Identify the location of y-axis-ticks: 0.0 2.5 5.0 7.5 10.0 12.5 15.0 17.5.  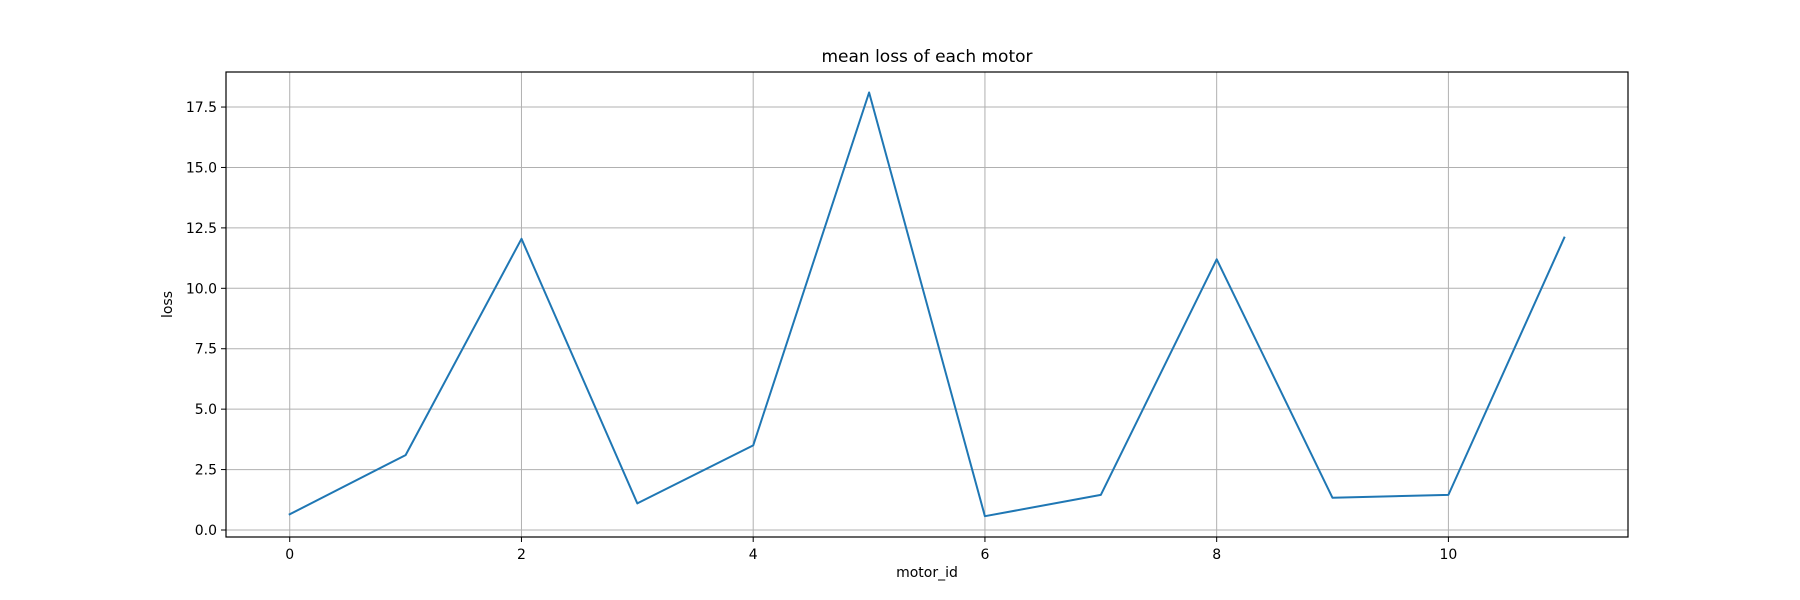
(206, 319).